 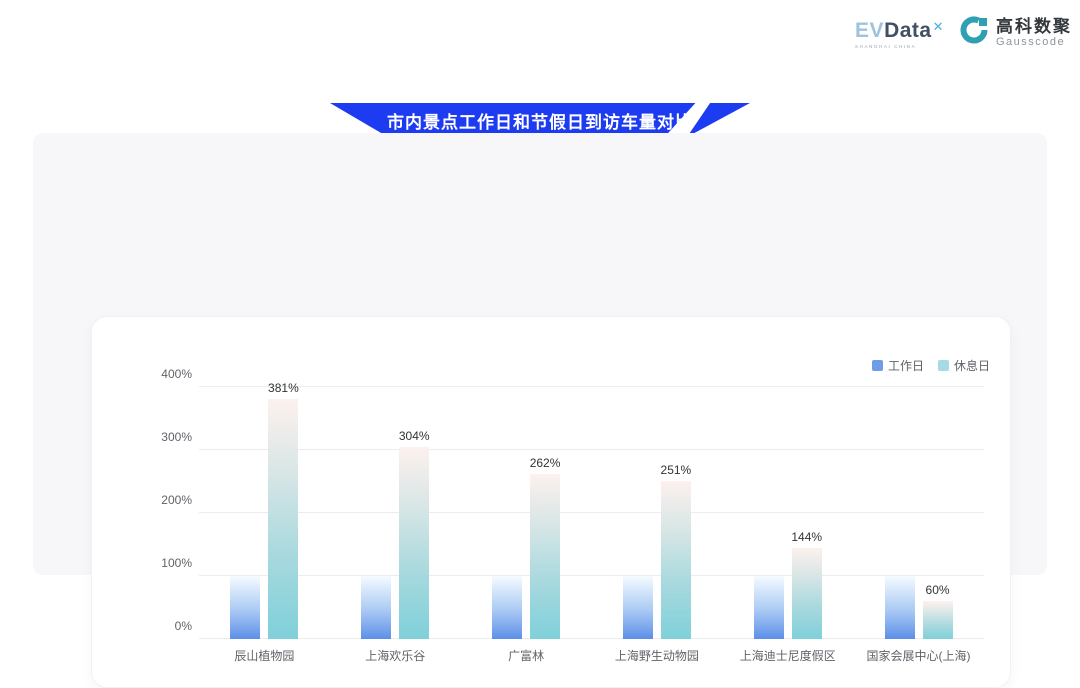 What do you see at coordinates (591, 655) in the screenshot?
I see `x-axis-labels: 辰山植物园 上海欢乐谷 广富林 上海野生动物园 上海迪士尼度假区 国家会展中心(上海)` at bounding box center [591, 655].